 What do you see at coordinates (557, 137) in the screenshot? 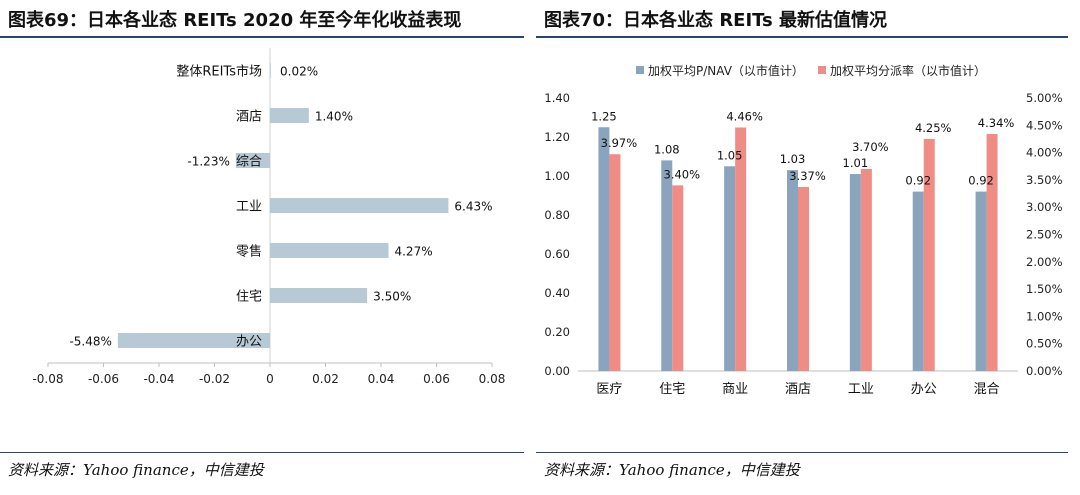
I see `right-left-y-tick-label: 1.20` at bounding box center [557, 137].